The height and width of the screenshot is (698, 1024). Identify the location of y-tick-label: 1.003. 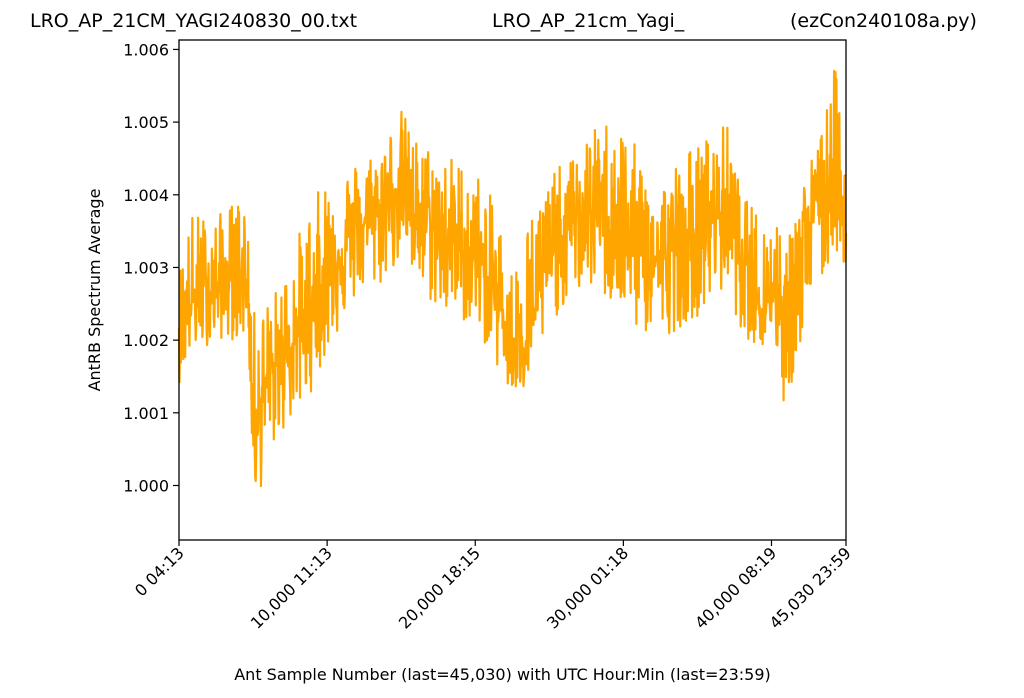
(146, 267).